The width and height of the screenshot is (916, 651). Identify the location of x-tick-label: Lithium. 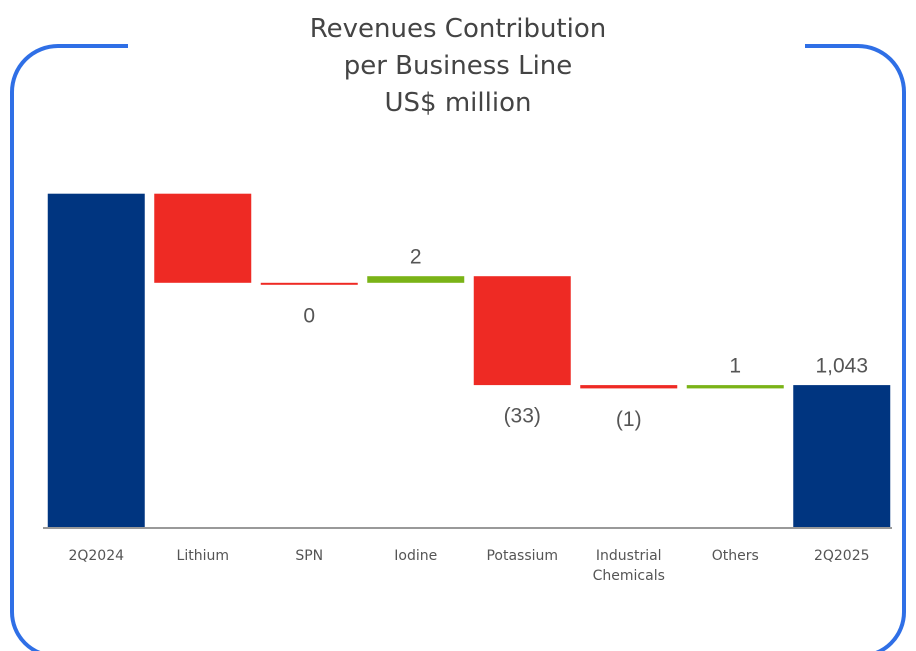
(202, 556).